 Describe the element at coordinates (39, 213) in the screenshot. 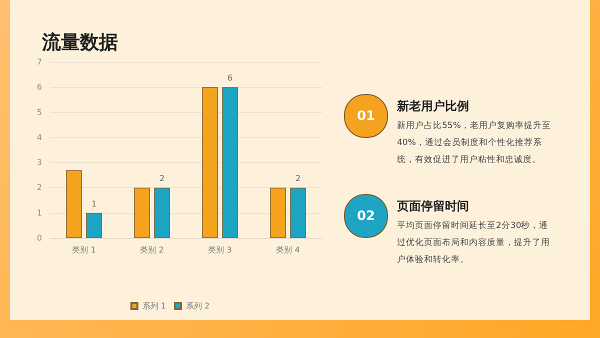

I see `y-tick-label: 1` at that location.